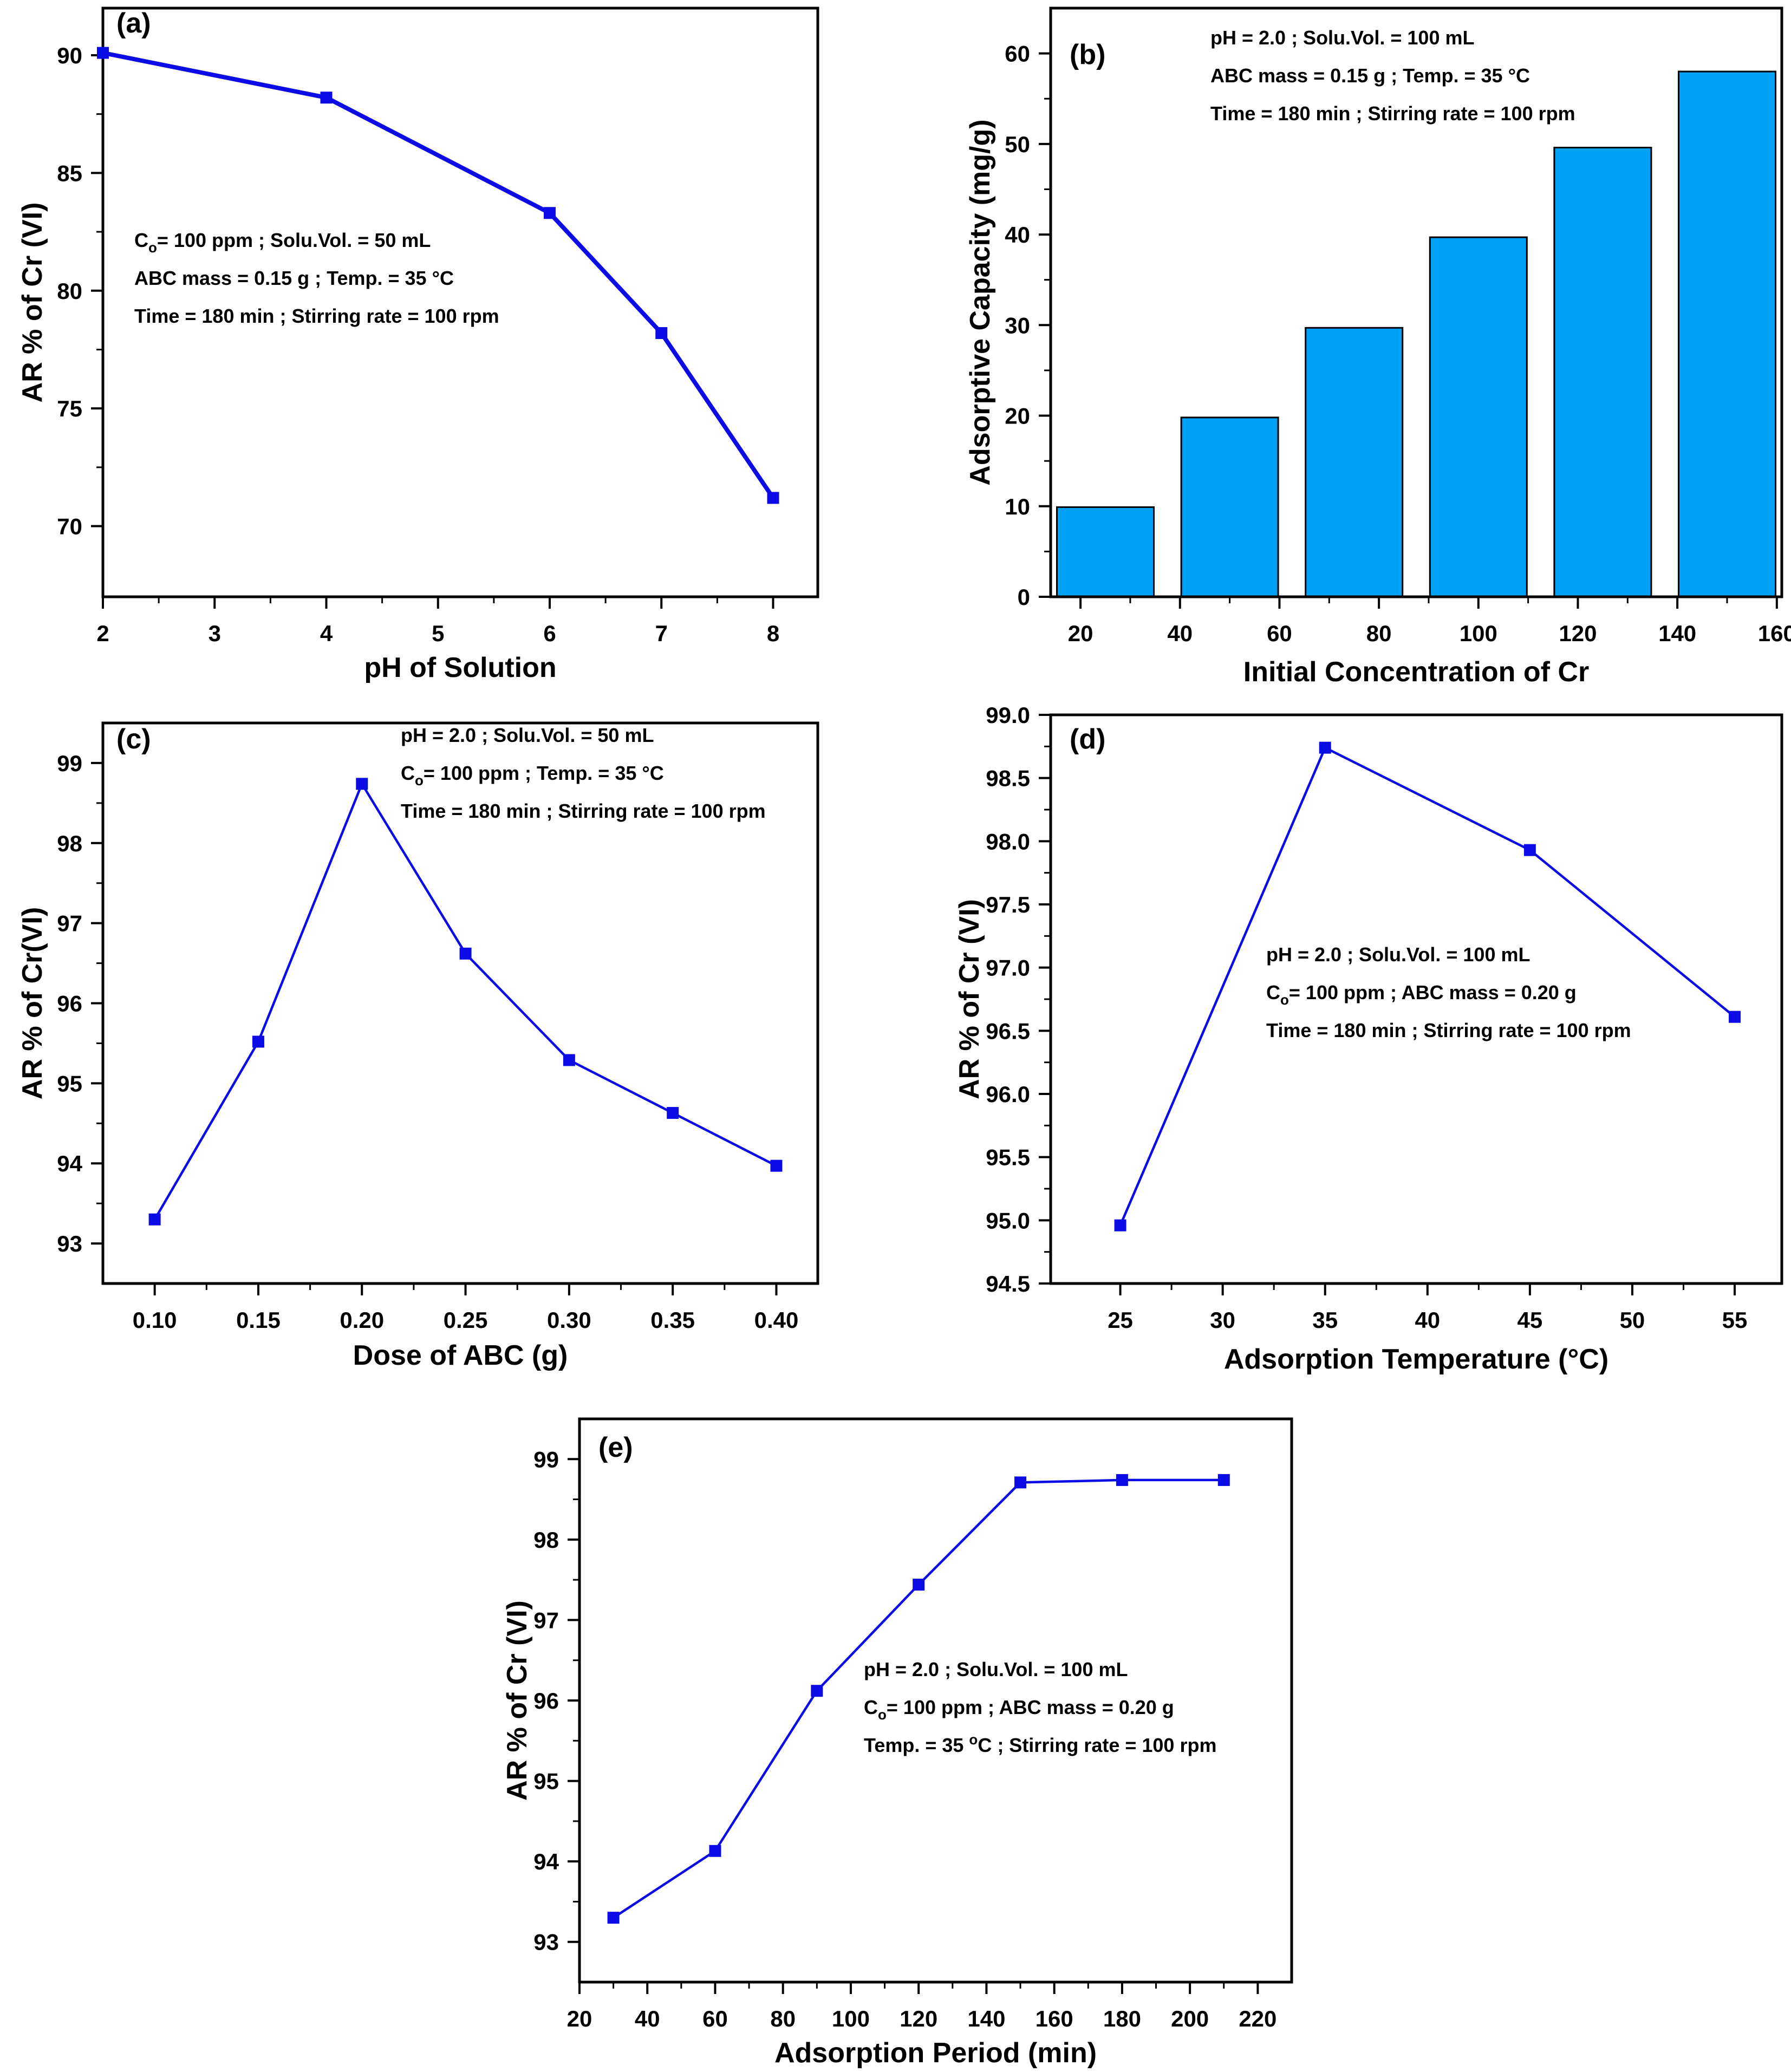 Image resolution: width=1791 pixels, height=2072 pixels. I want to click on y-tick-label: 30, so click(1017, 325).